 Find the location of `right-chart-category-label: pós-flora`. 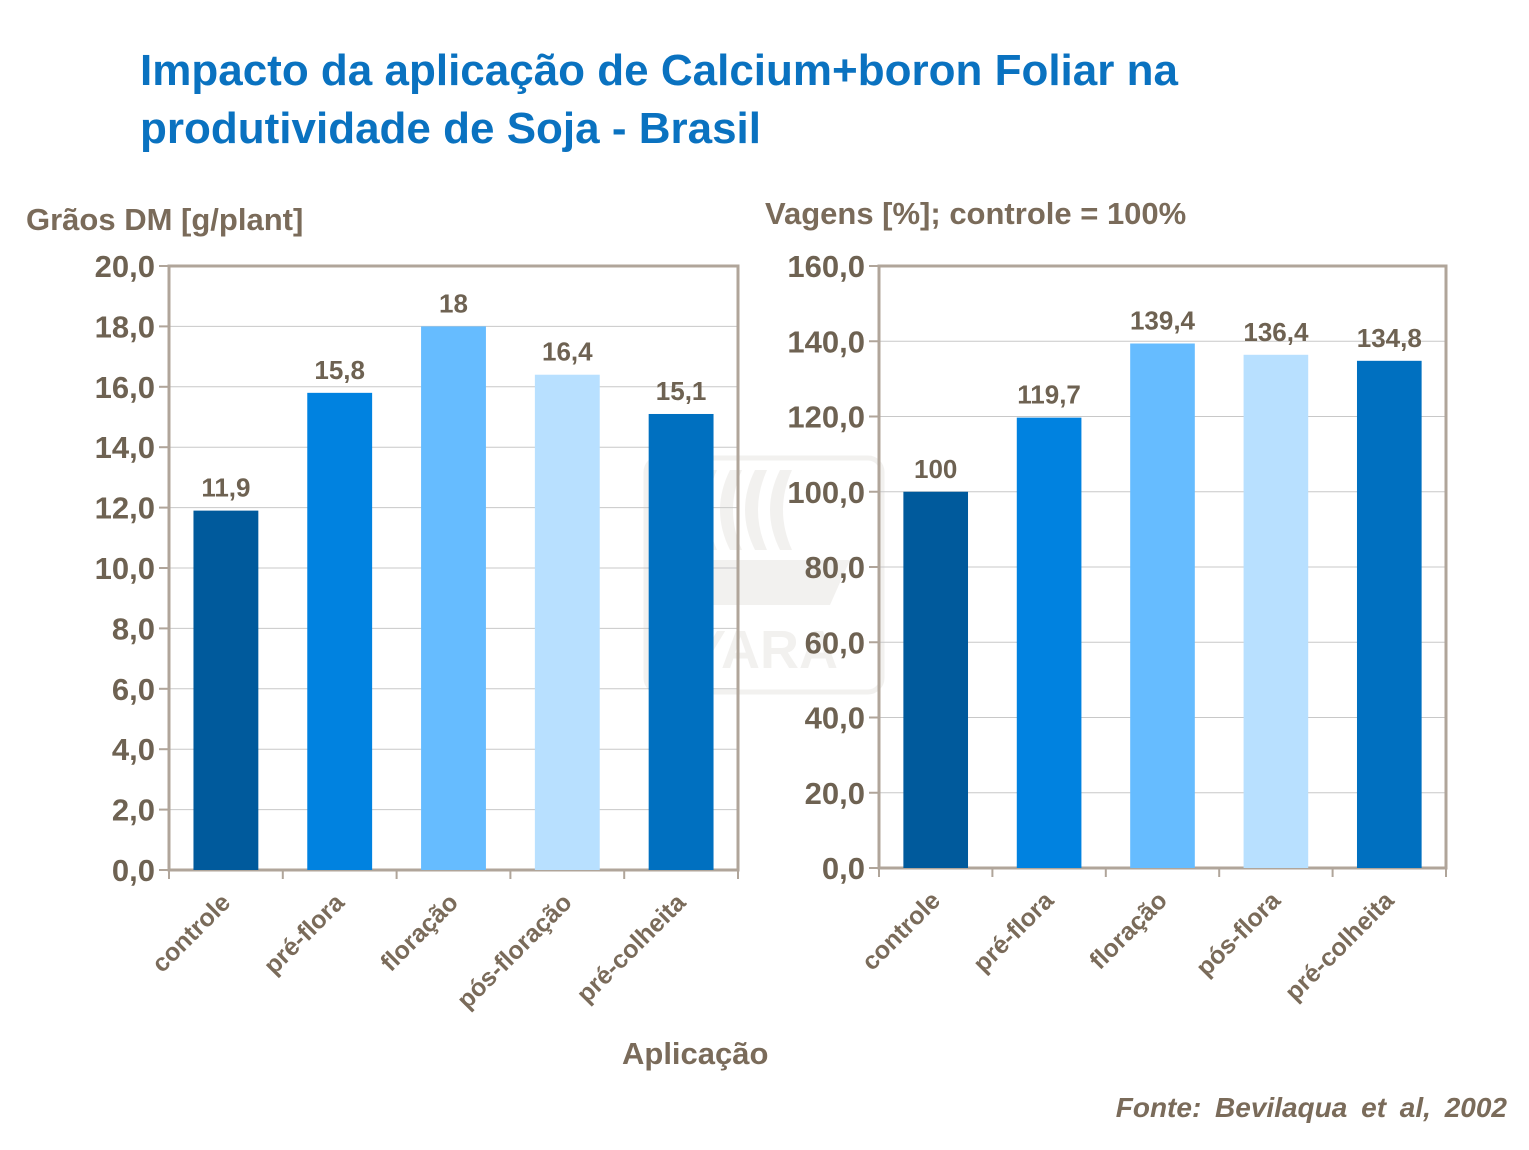

right-chart-category-label: pós-flora is located at coordinates (1239, 934).